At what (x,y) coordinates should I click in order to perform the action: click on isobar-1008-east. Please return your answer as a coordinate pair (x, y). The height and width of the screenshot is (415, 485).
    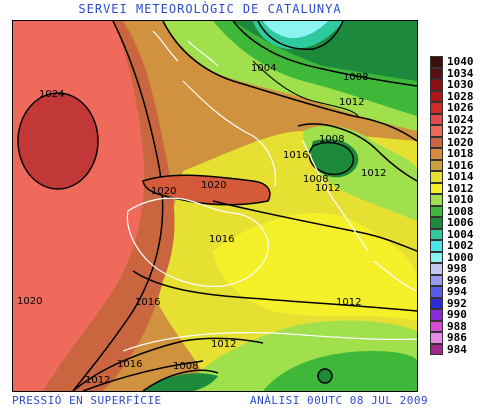
    Looking at the image, I should click on (331, 158).